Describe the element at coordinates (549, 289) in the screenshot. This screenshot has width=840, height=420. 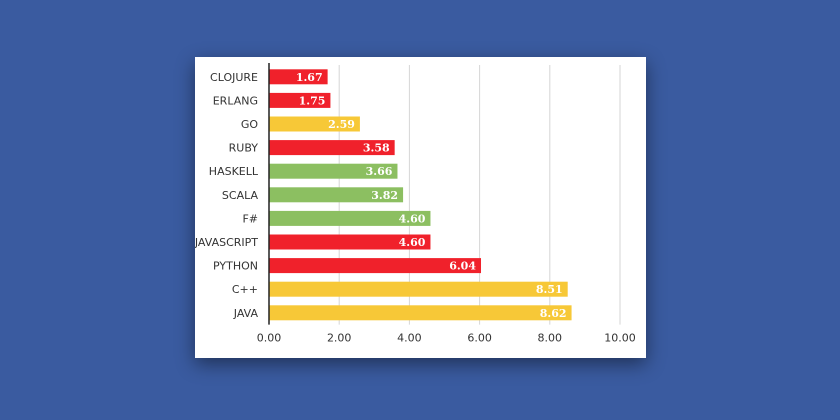
I see `value-label: 8.51` at that location.